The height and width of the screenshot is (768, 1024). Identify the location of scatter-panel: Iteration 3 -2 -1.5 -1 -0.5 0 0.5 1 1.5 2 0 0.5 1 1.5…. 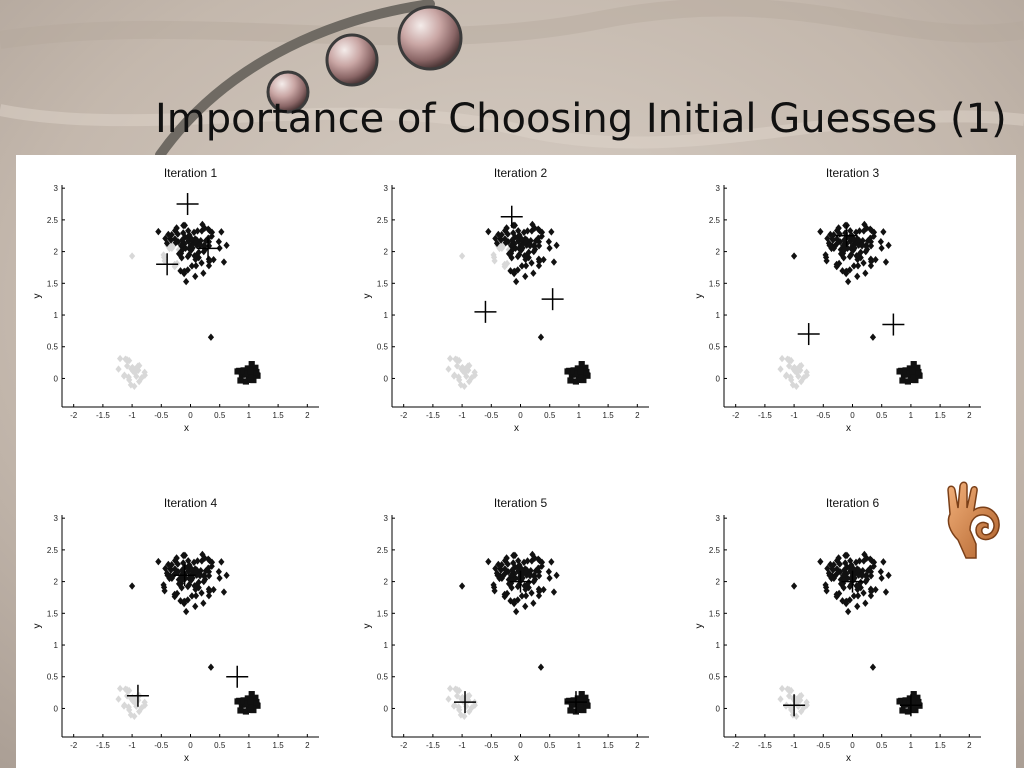
(837, 300).